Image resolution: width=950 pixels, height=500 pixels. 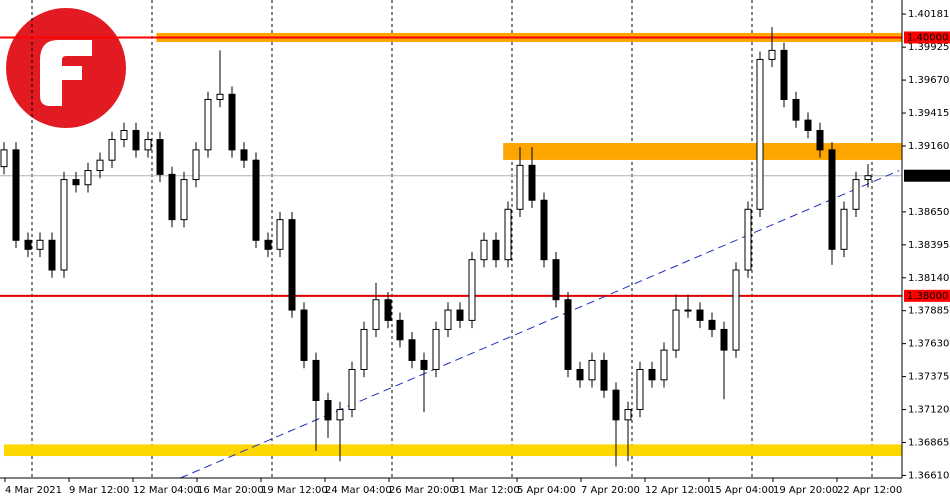 I want to click on x-tick-label: 9 Mar 12:00, so click(x=99, y=490).